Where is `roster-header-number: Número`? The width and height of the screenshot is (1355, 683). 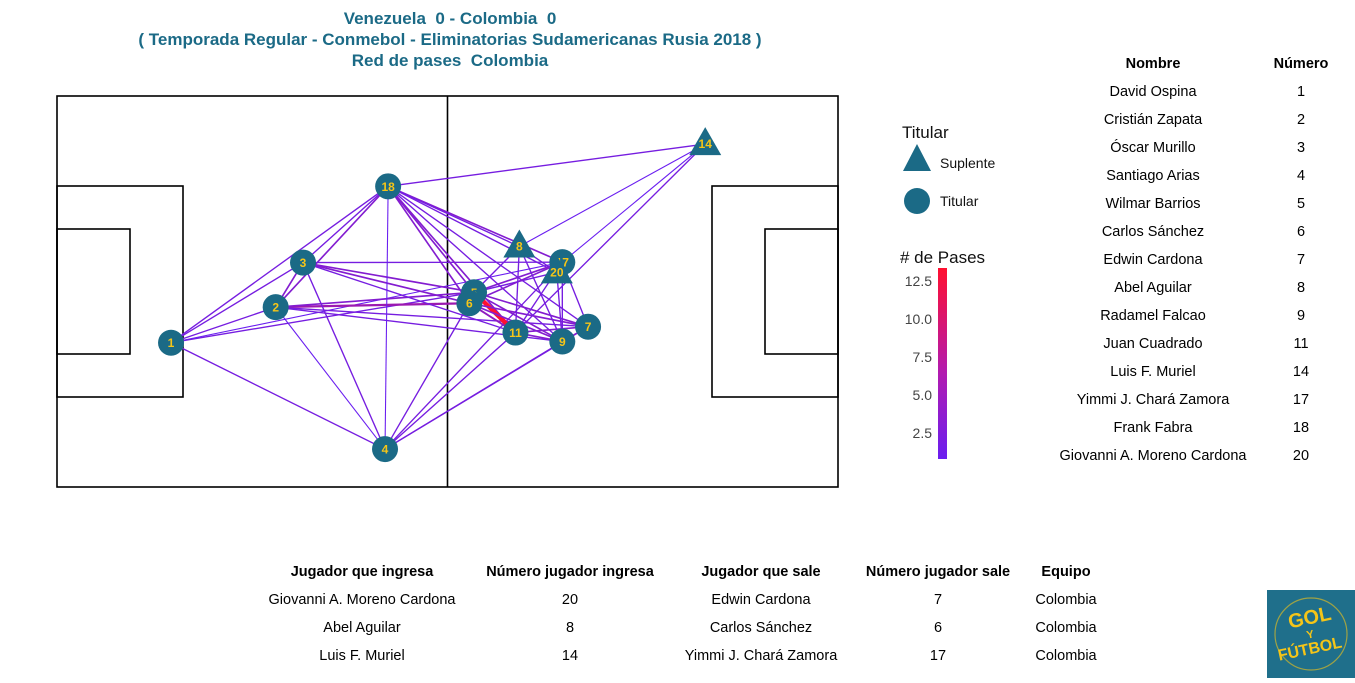 roster-header-number: Número is located at coordinates (1301, 64).